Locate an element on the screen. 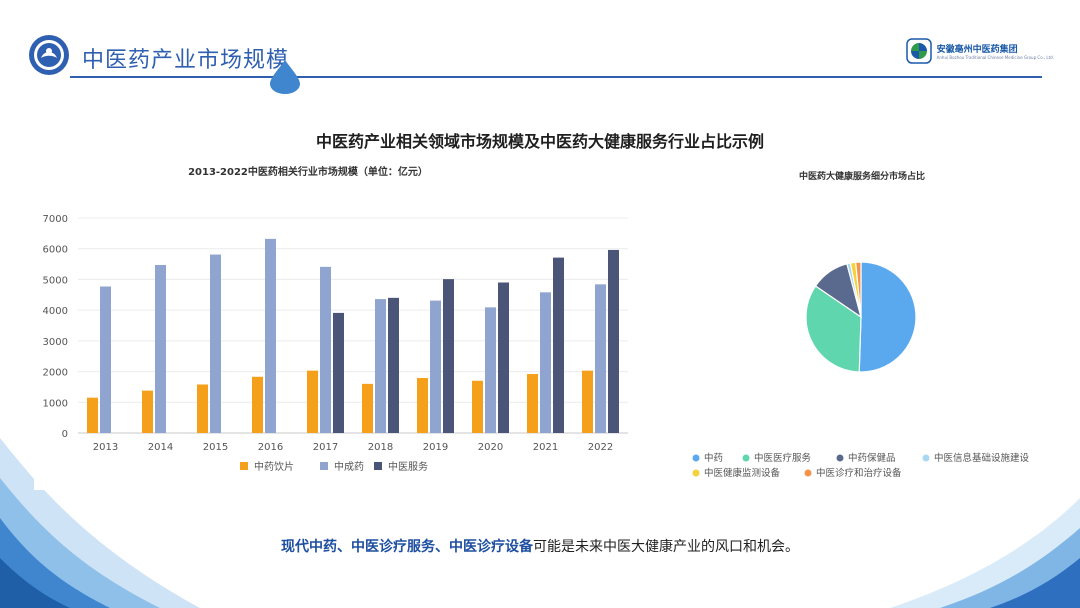 The image size is (1080, 608). legend-label: 中成药 is located at coordinates (349, 466).